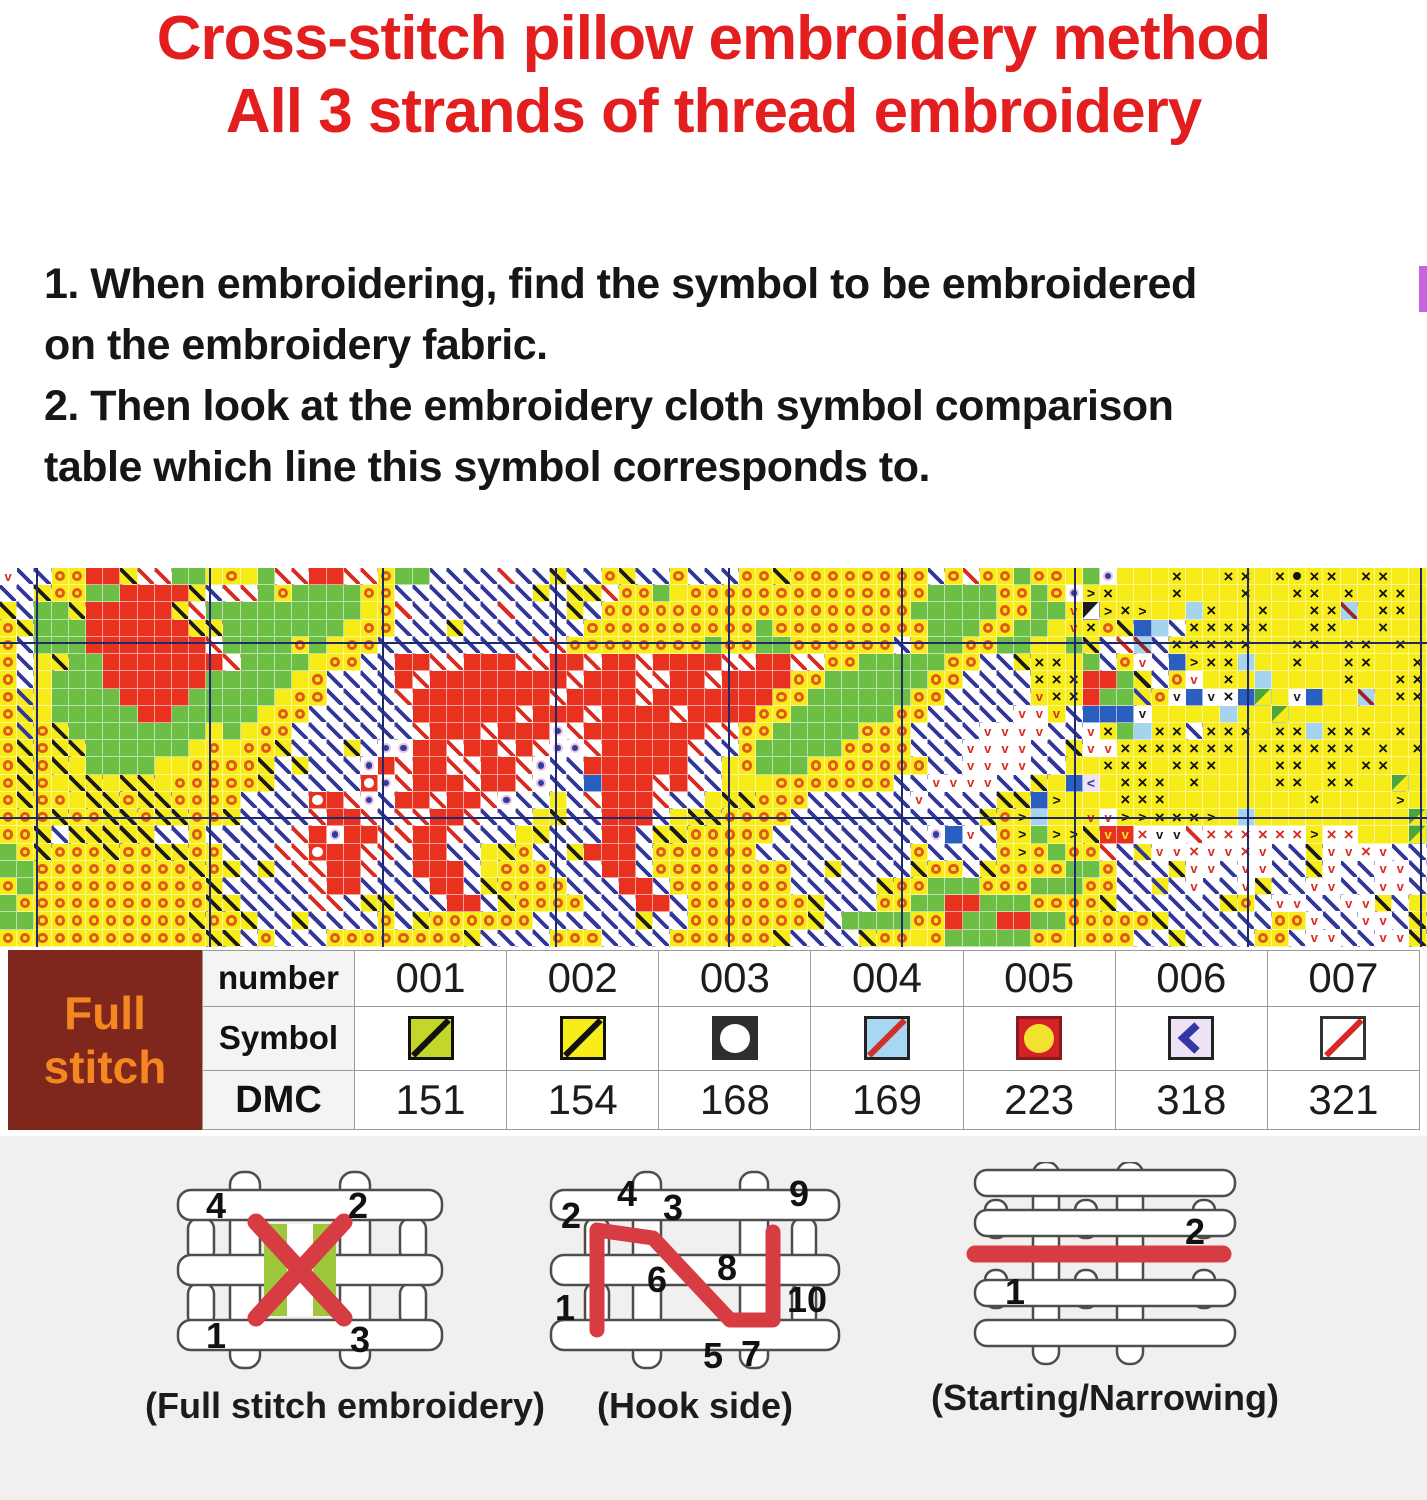 This screenshot has height=1500, width=1427. I want to click on stitch-number: 2, so click(1195, 1231).